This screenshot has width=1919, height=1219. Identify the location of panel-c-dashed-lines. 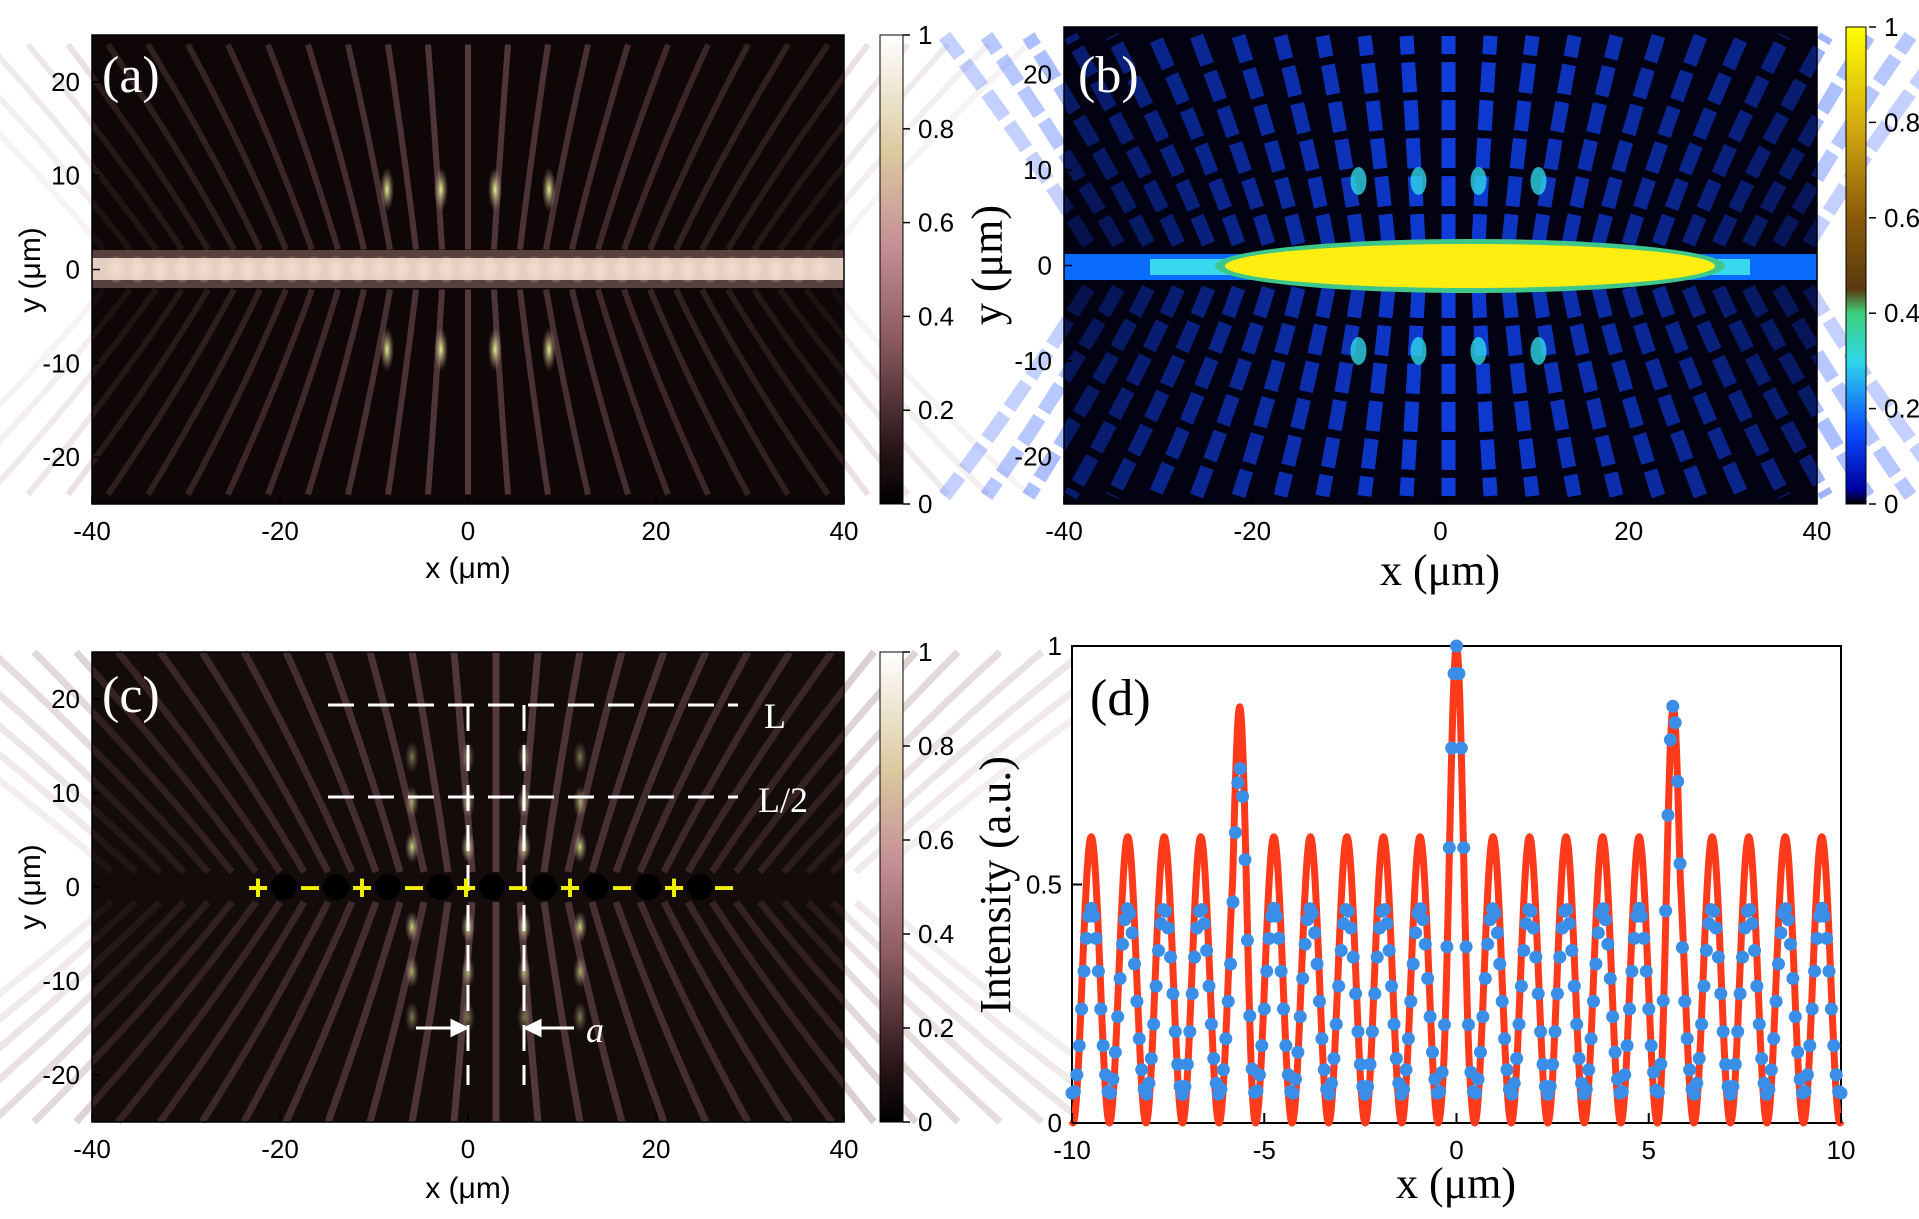
(533, 894).